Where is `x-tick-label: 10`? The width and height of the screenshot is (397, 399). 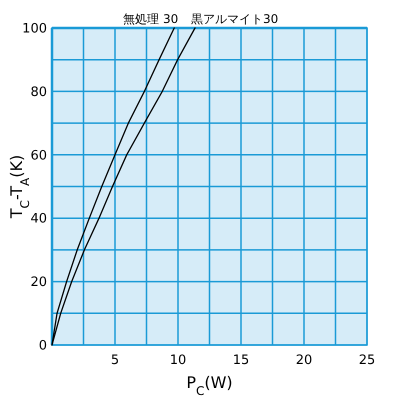
x-tick-label: 10 is located at coordinates (178, 360).